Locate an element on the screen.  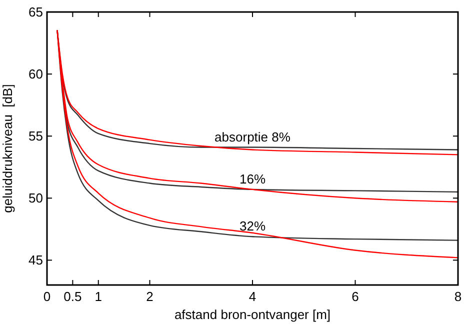
x-tick-label: 1 is located at coordinates (98, 296).